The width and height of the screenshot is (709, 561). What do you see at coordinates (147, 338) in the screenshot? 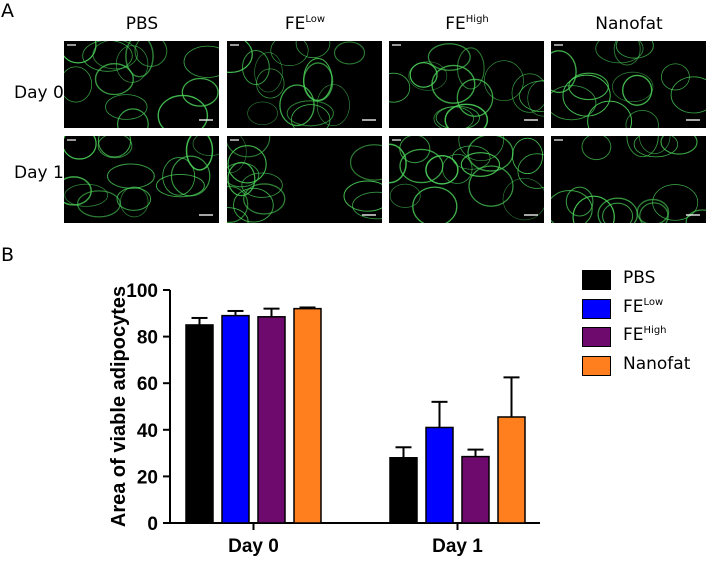
I see `y-tick-label-80: 80` at bounding box center [147, 338].